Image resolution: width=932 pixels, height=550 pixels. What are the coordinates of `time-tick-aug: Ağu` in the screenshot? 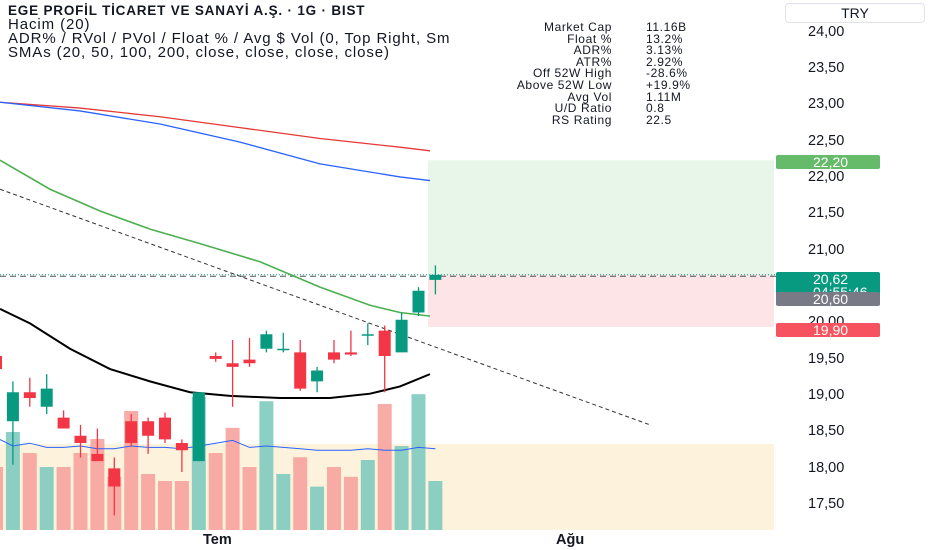 It's located at (570, 540).